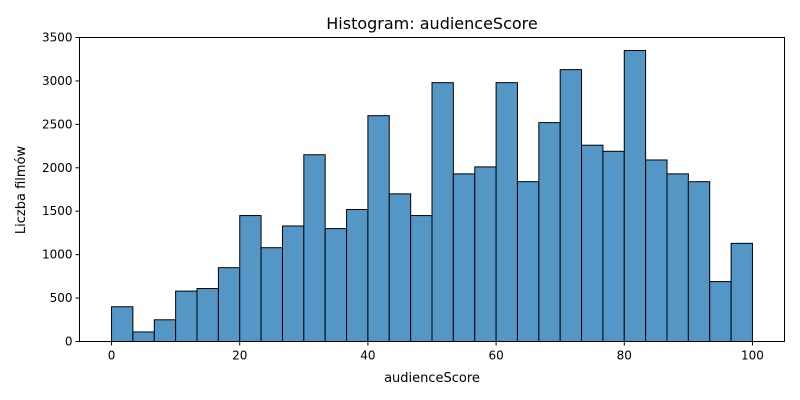 This screenshot has height=400, width=800. Describe the element at coordinates (752, 356) in the screenshot. I see `x-tick-label: 100` at that location.